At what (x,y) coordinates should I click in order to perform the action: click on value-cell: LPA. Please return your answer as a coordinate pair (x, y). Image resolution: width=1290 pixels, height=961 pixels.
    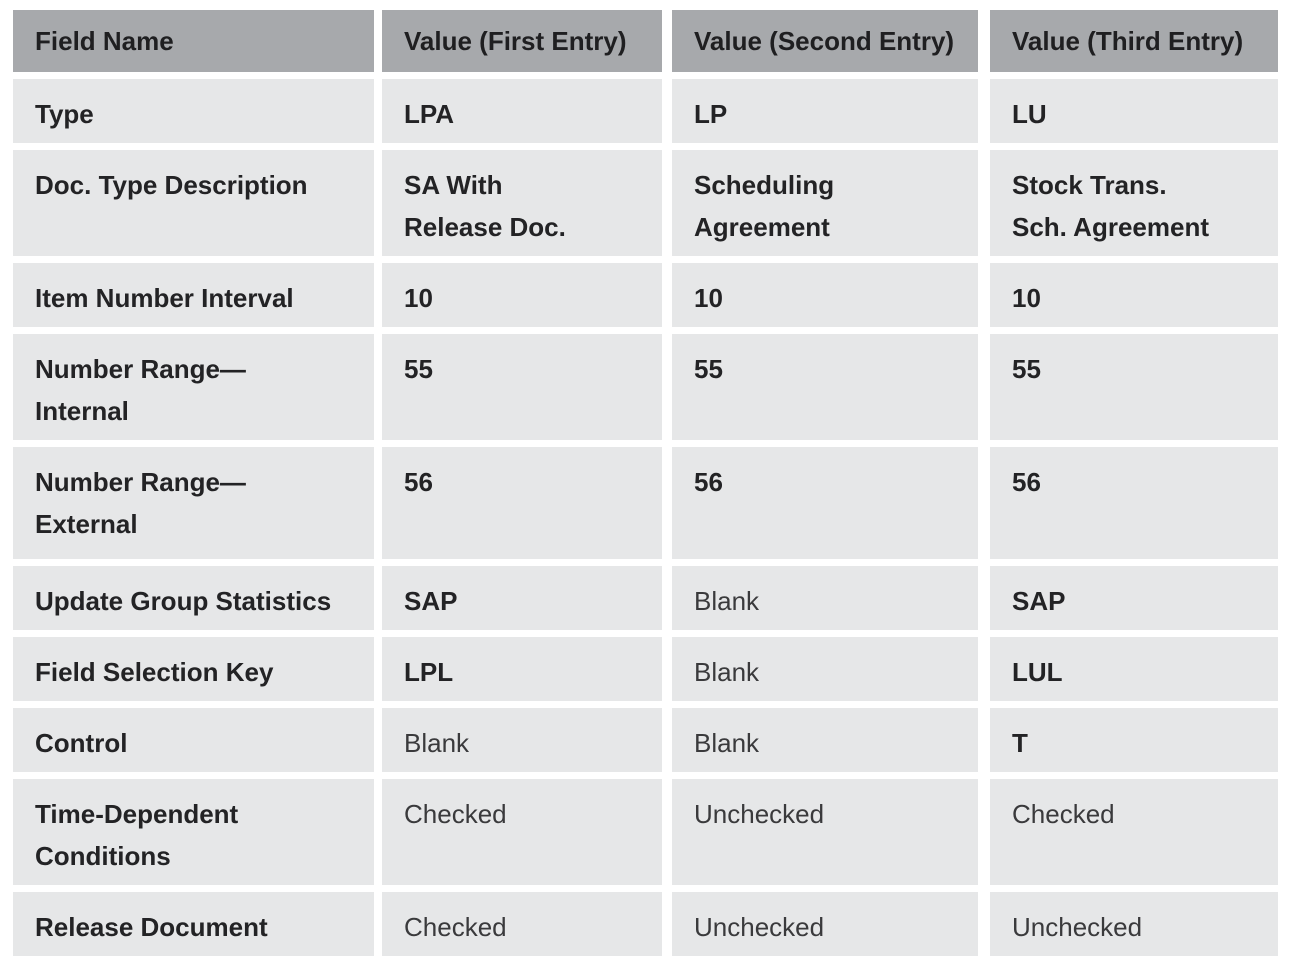
    Looking at the image, I should click on (522, 111).